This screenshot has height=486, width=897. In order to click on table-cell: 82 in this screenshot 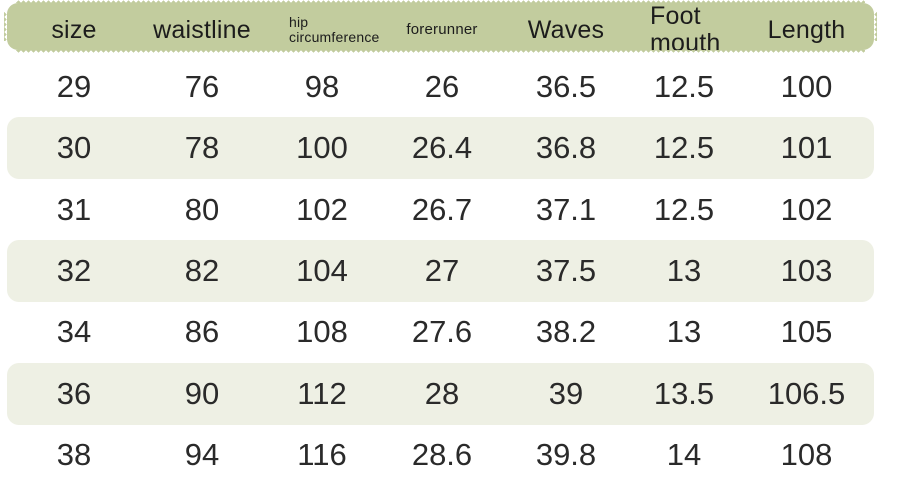, I will do `click(202, 270)`.